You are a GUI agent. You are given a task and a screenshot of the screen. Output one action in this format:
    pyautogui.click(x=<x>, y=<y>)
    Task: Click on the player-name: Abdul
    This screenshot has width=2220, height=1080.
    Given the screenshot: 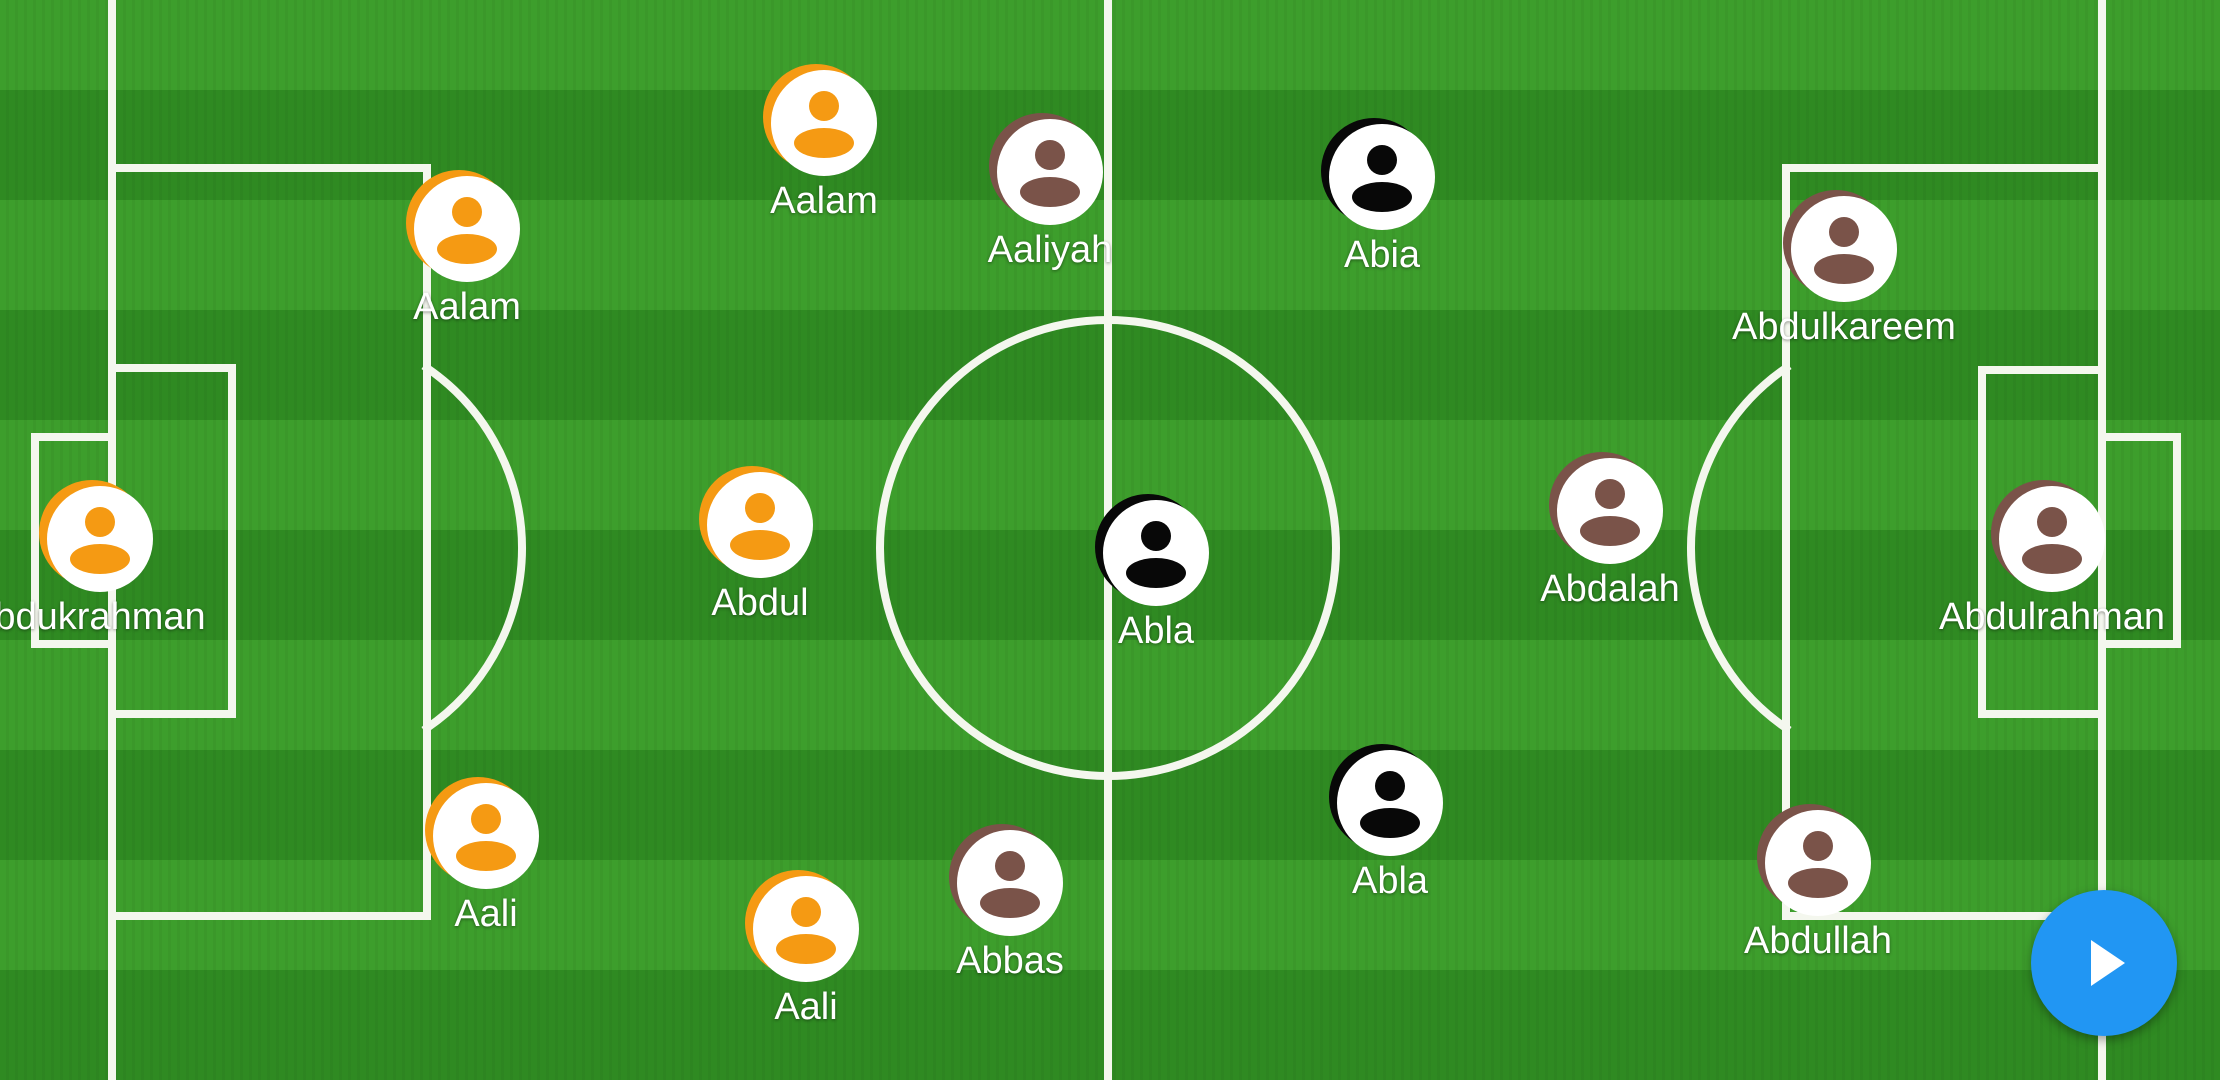 What is the action you would take?
    pyautogui.click(x=760, y=603)
    